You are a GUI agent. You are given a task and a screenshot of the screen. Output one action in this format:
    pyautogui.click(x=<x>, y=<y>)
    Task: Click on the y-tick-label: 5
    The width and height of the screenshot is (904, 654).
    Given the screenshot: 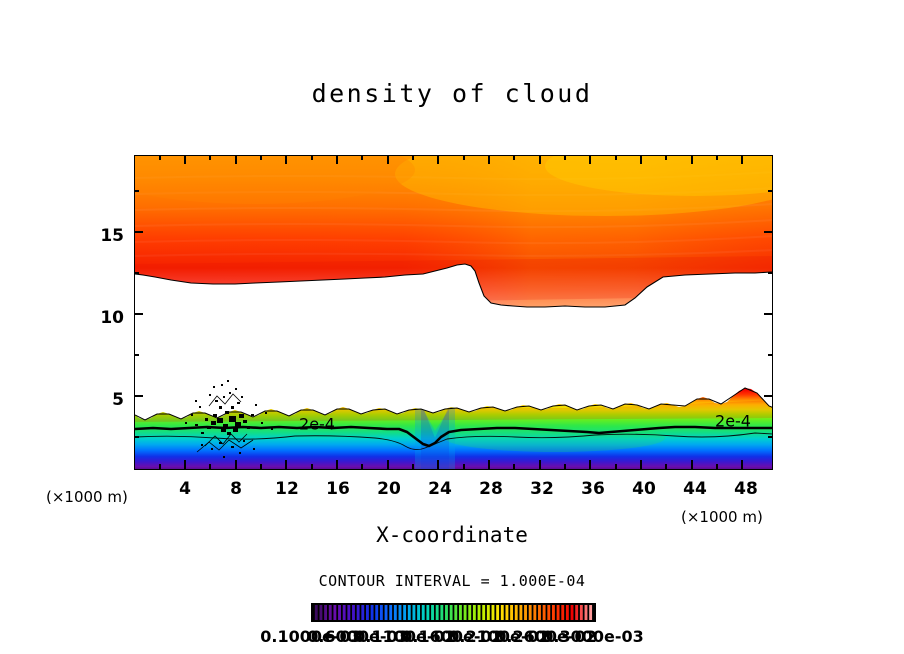 What is the action you would take?
    pyautogui.click(x=118, y=400)
    